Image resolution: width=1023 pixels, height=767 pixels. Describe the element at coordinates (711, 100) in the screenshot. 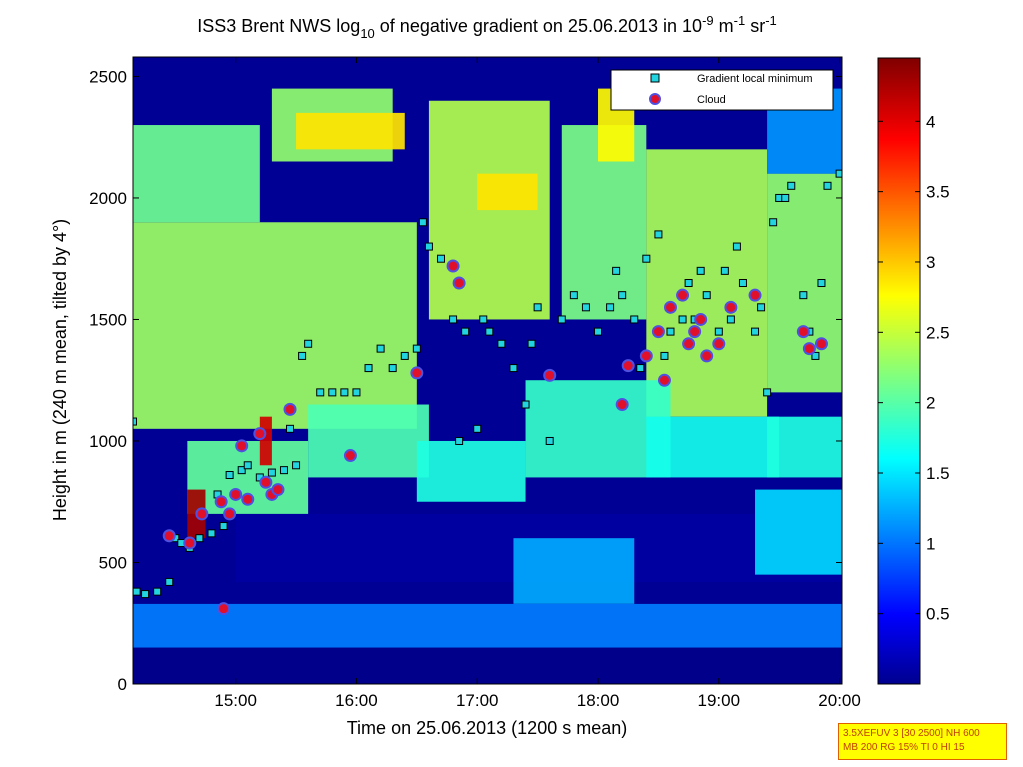

I see `legend-label-cloud: Cloud` at that location.